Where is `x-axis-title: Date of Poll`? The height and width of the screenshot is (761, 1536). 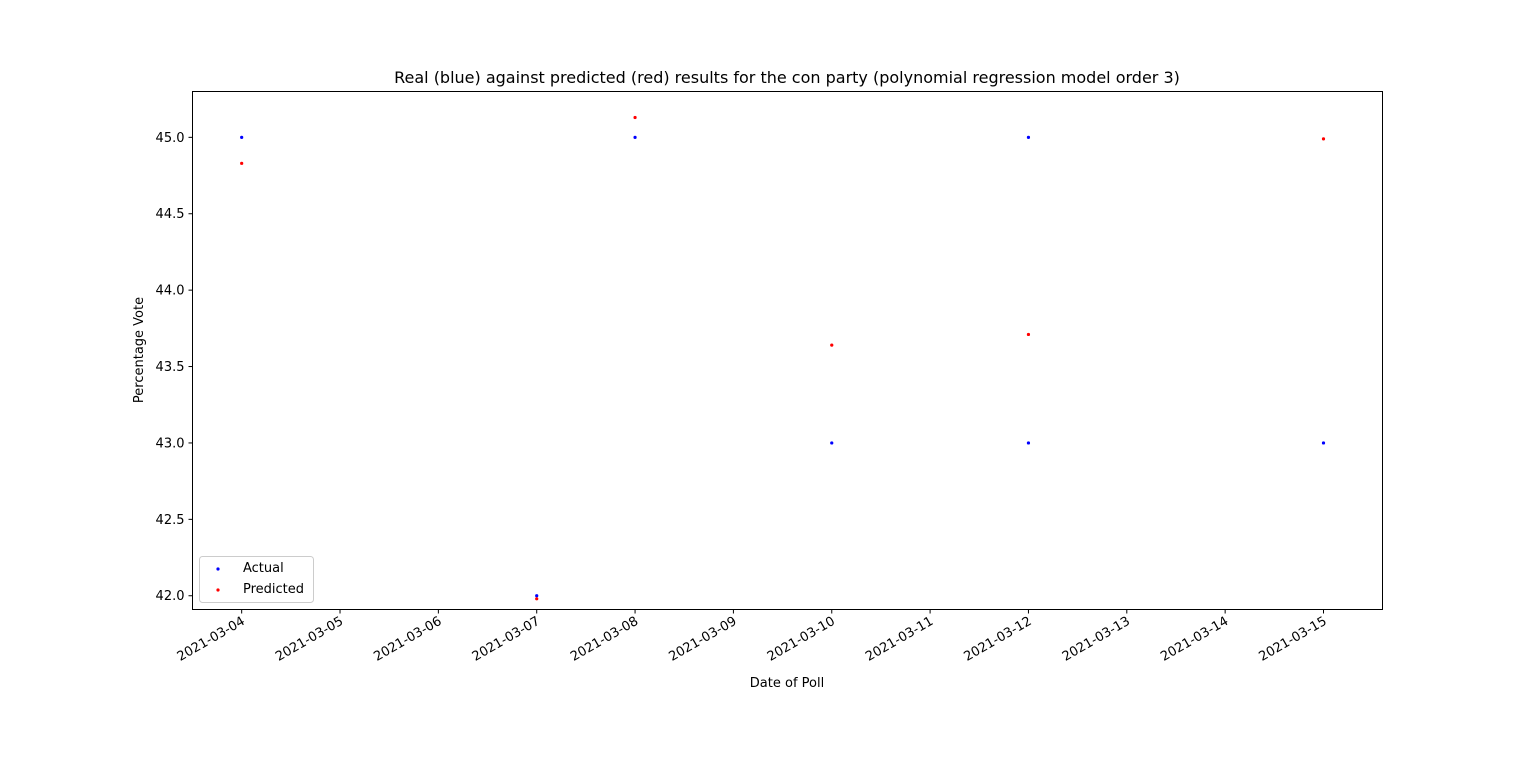
x-axis-title: Date of Poll is located at coordinates (787, 683).